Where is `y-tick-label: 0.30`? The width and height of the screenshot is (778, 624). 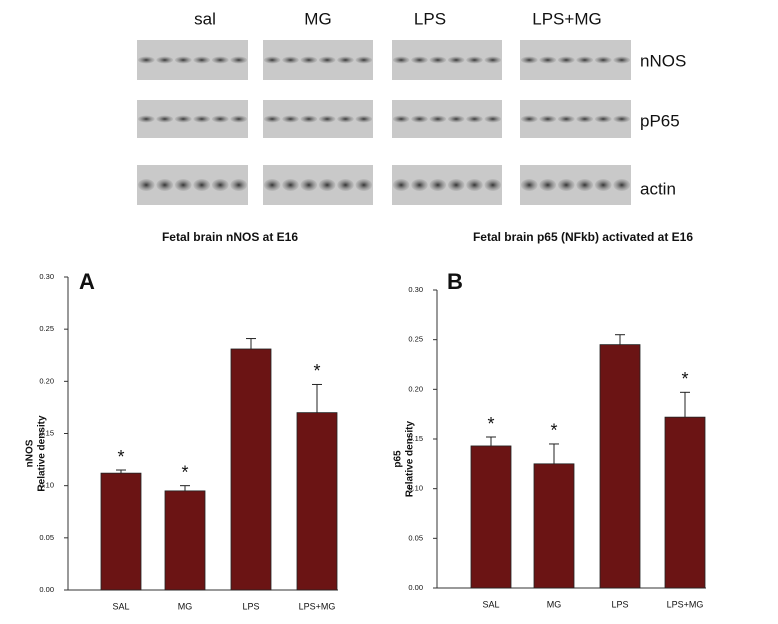
y-tick-label: 0.30 is located at coordinates (46, 276).